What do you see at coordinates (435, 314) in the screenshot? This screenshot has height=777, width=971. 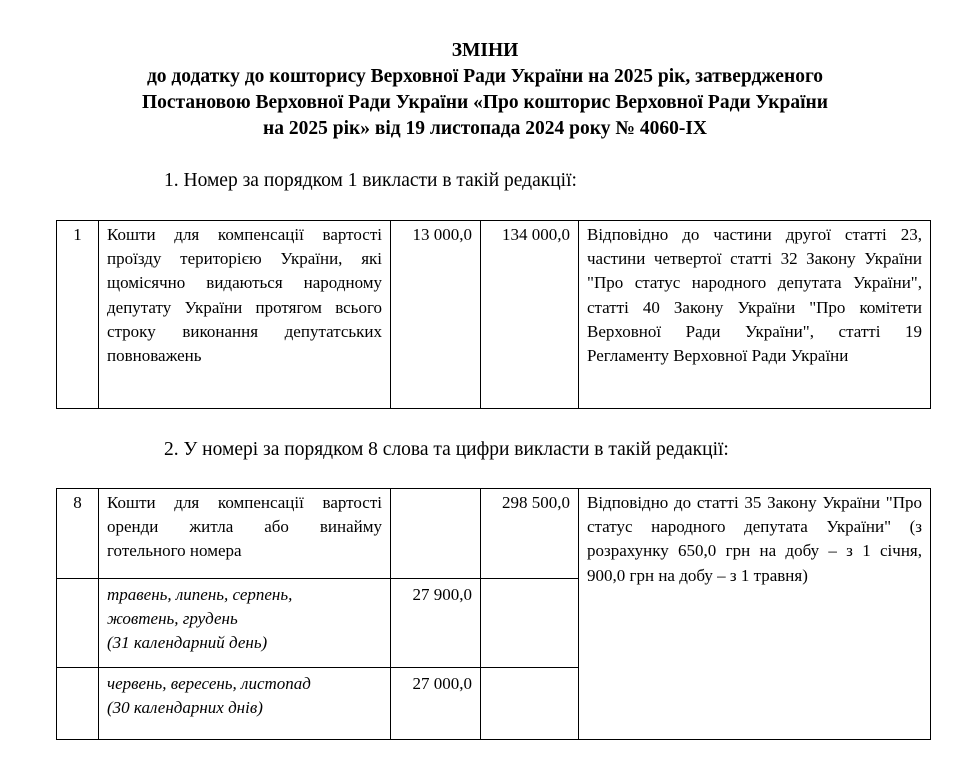 I see `row-amount-monthly: 13 000,0` at bounding box center [435, 314].